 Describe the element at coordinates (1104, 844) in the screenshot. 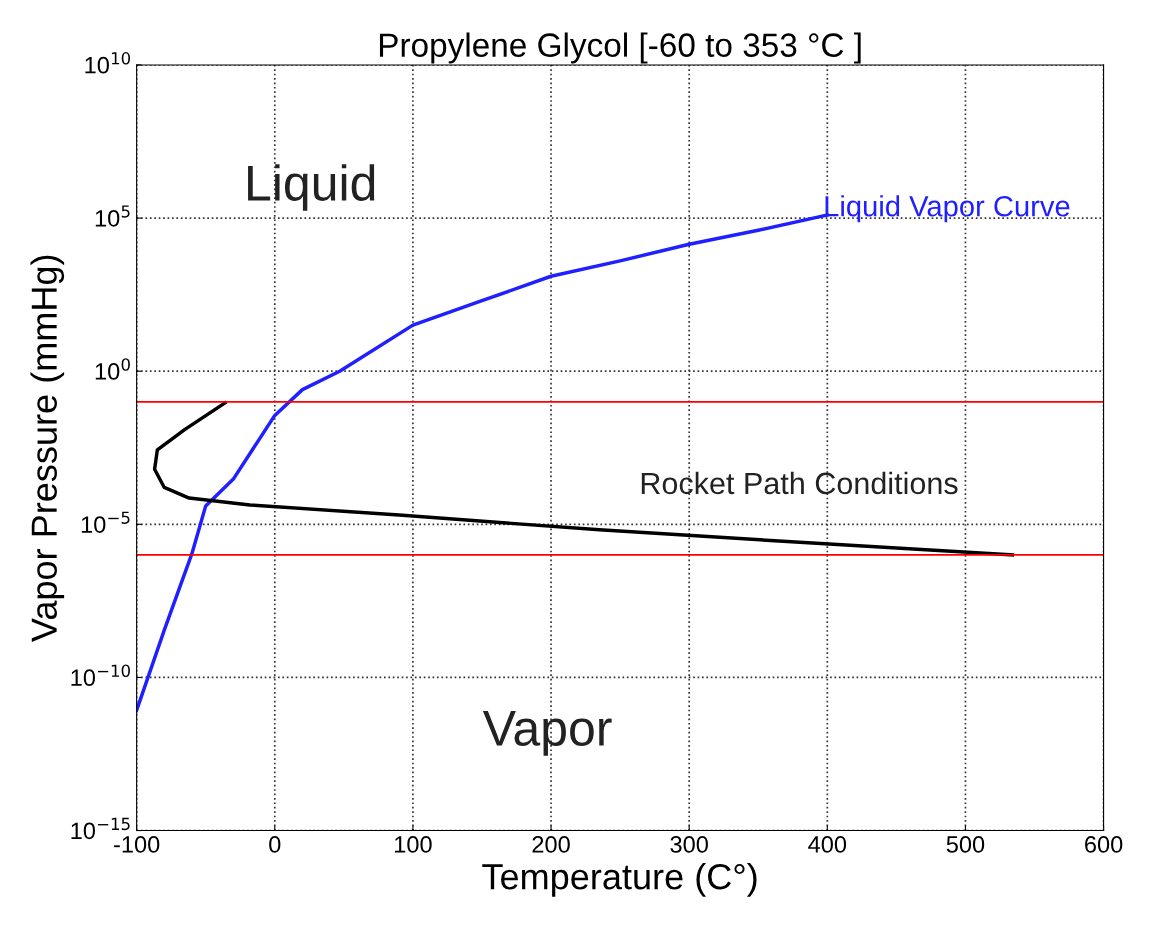

I see `x-tick-label: 600` at that location.